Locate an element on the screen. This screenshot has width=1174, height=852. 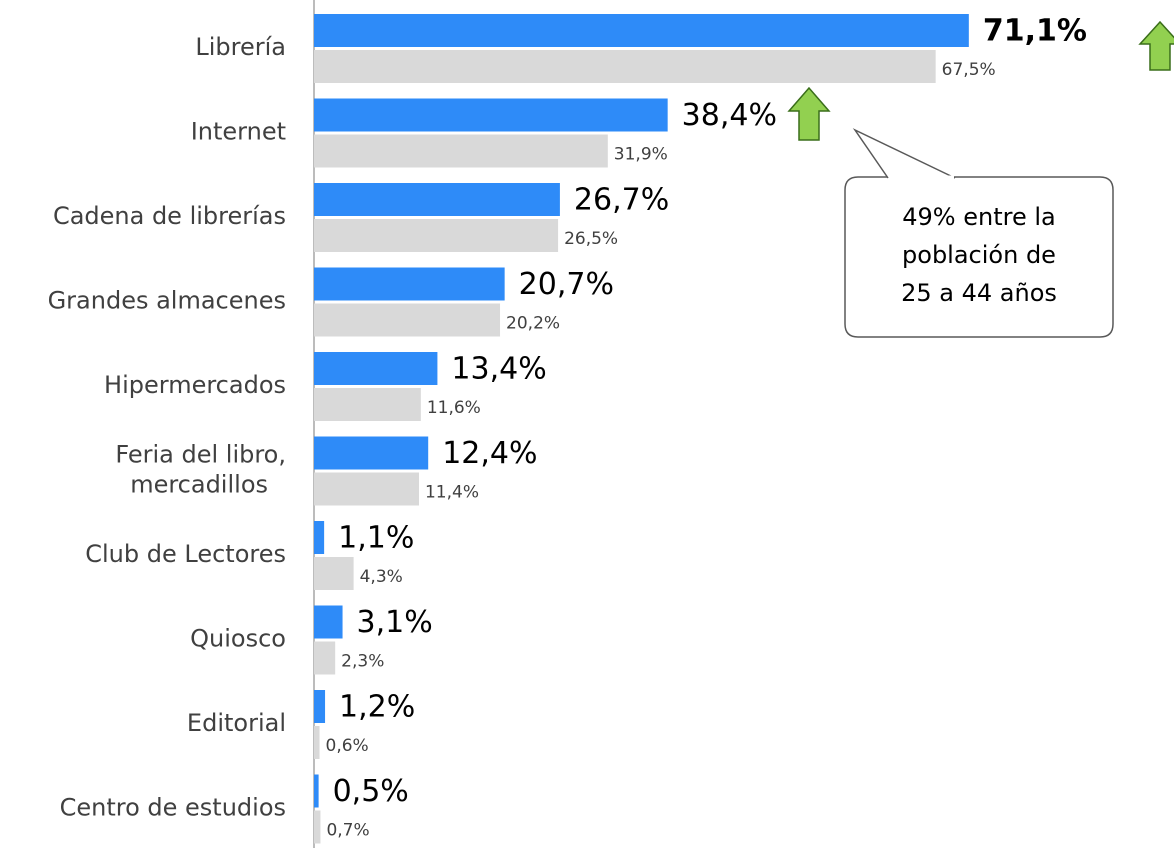
value-label: 67,5% is located at coordinates (969, 70).